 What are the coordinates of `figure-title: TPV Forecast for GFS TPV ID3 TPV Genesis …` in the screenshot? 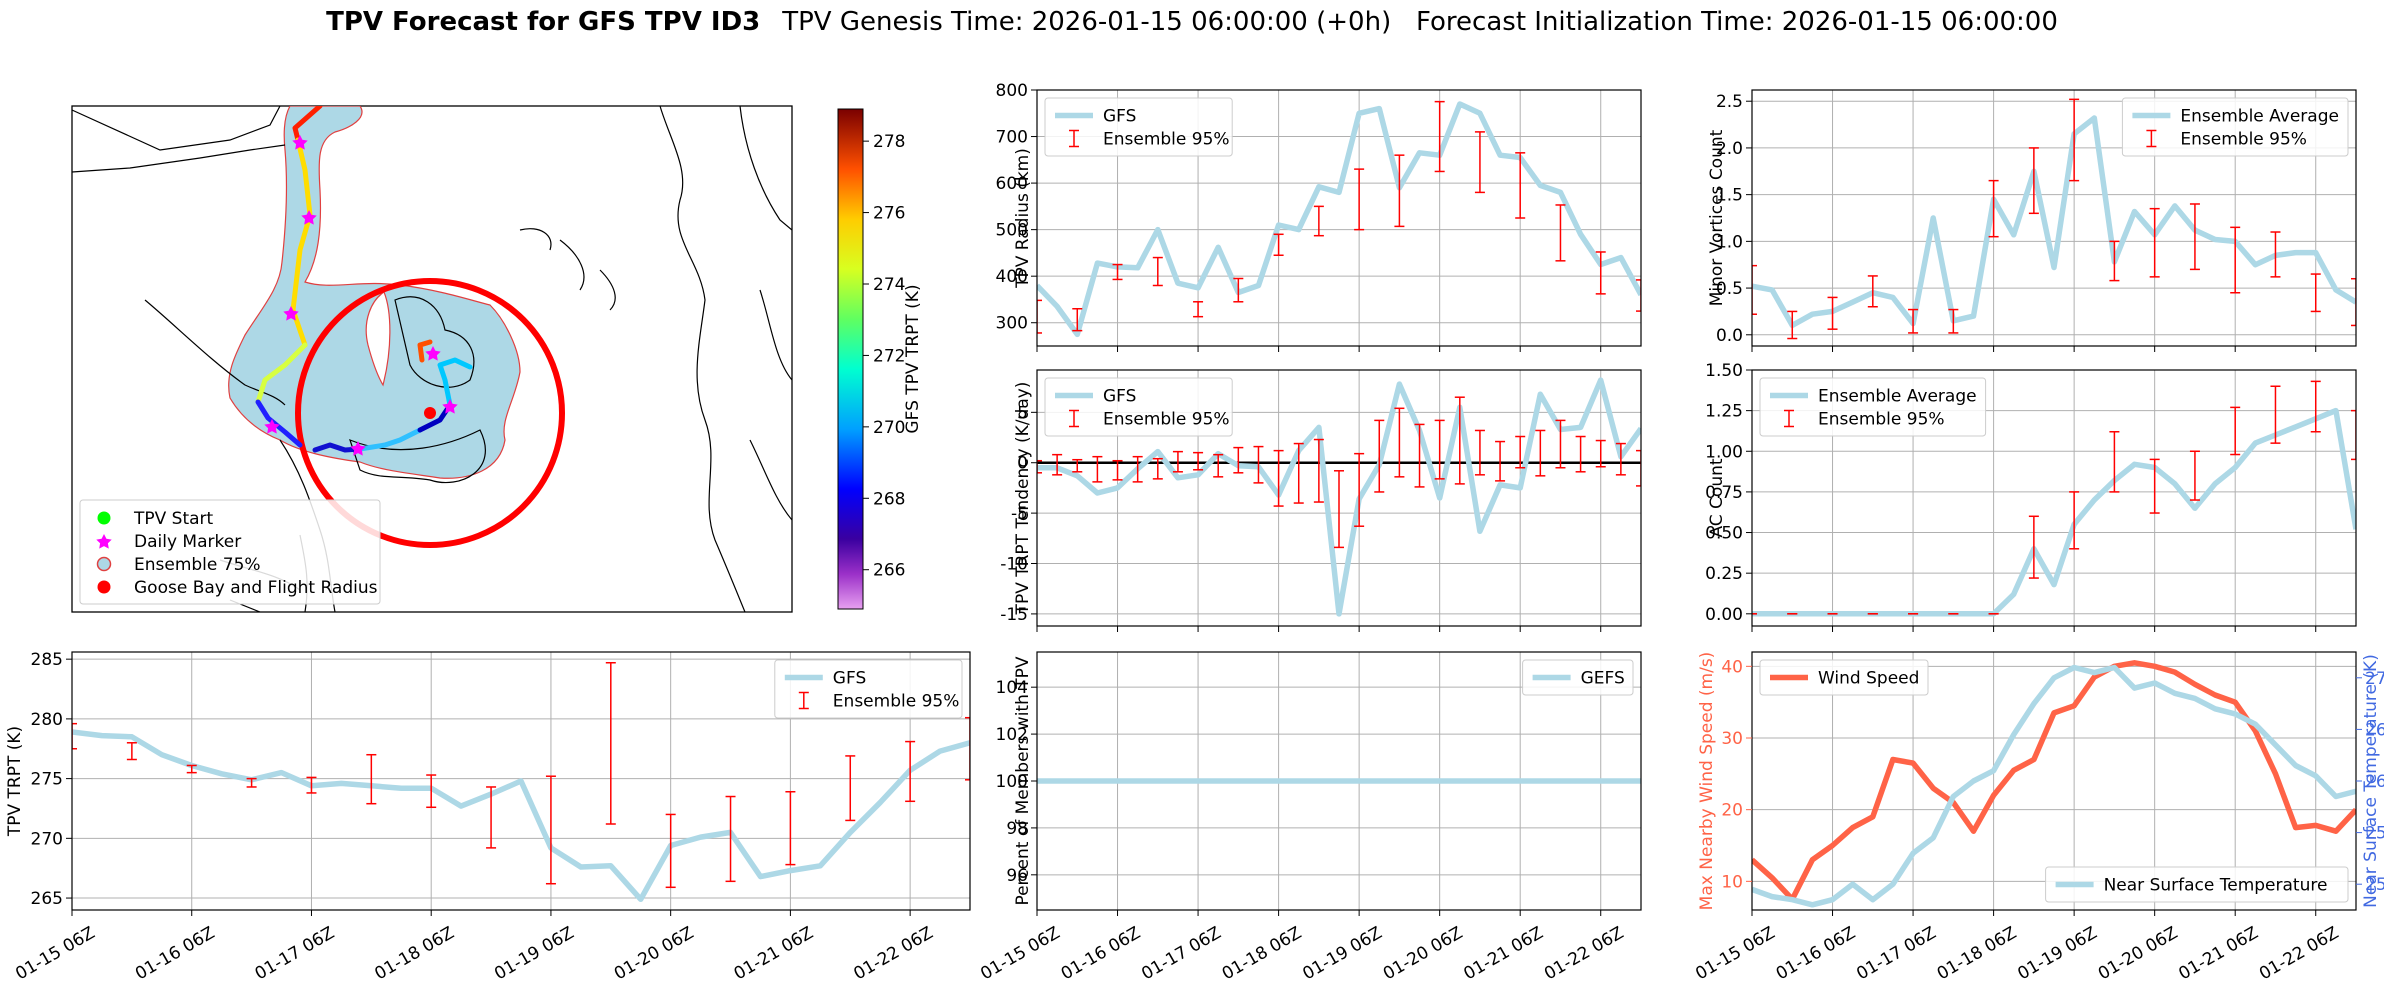 It's located at (1192, 22).